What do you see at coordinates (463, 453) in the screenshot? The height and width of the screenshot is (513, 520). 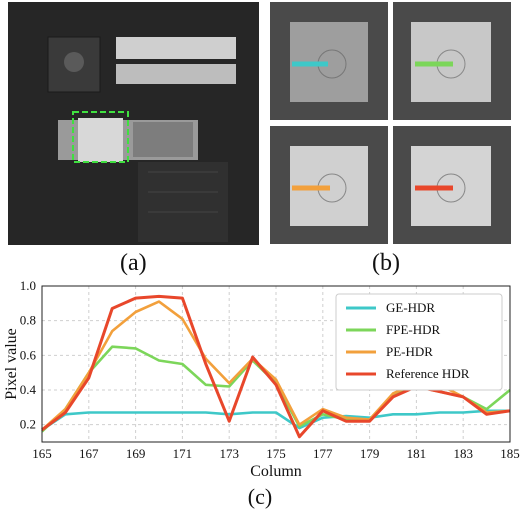 I see `x-tick-label: 183` at bounding box center [463, 453].